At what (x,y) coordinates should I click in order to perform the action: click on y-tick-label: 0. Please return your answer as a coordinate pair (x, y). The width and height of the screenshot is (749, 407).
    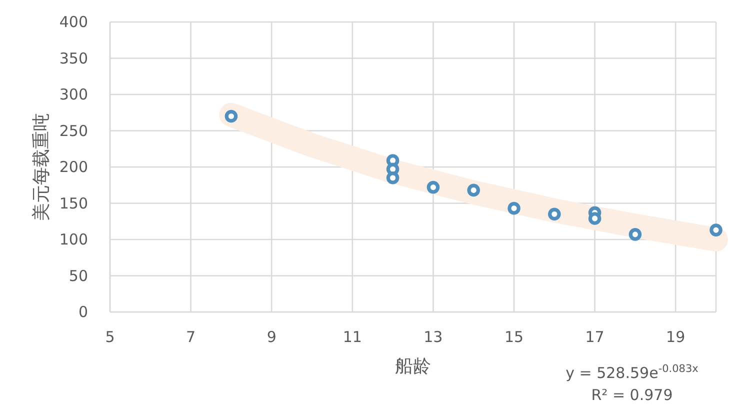
    Looking at the image, I should click on (83, 312).